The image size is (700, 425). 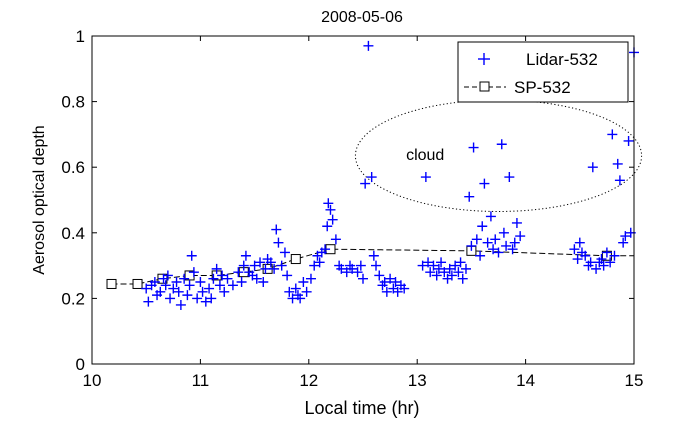 I want to click on y-axis-label: Aerosol optical depth, so click(x=39, y=199).